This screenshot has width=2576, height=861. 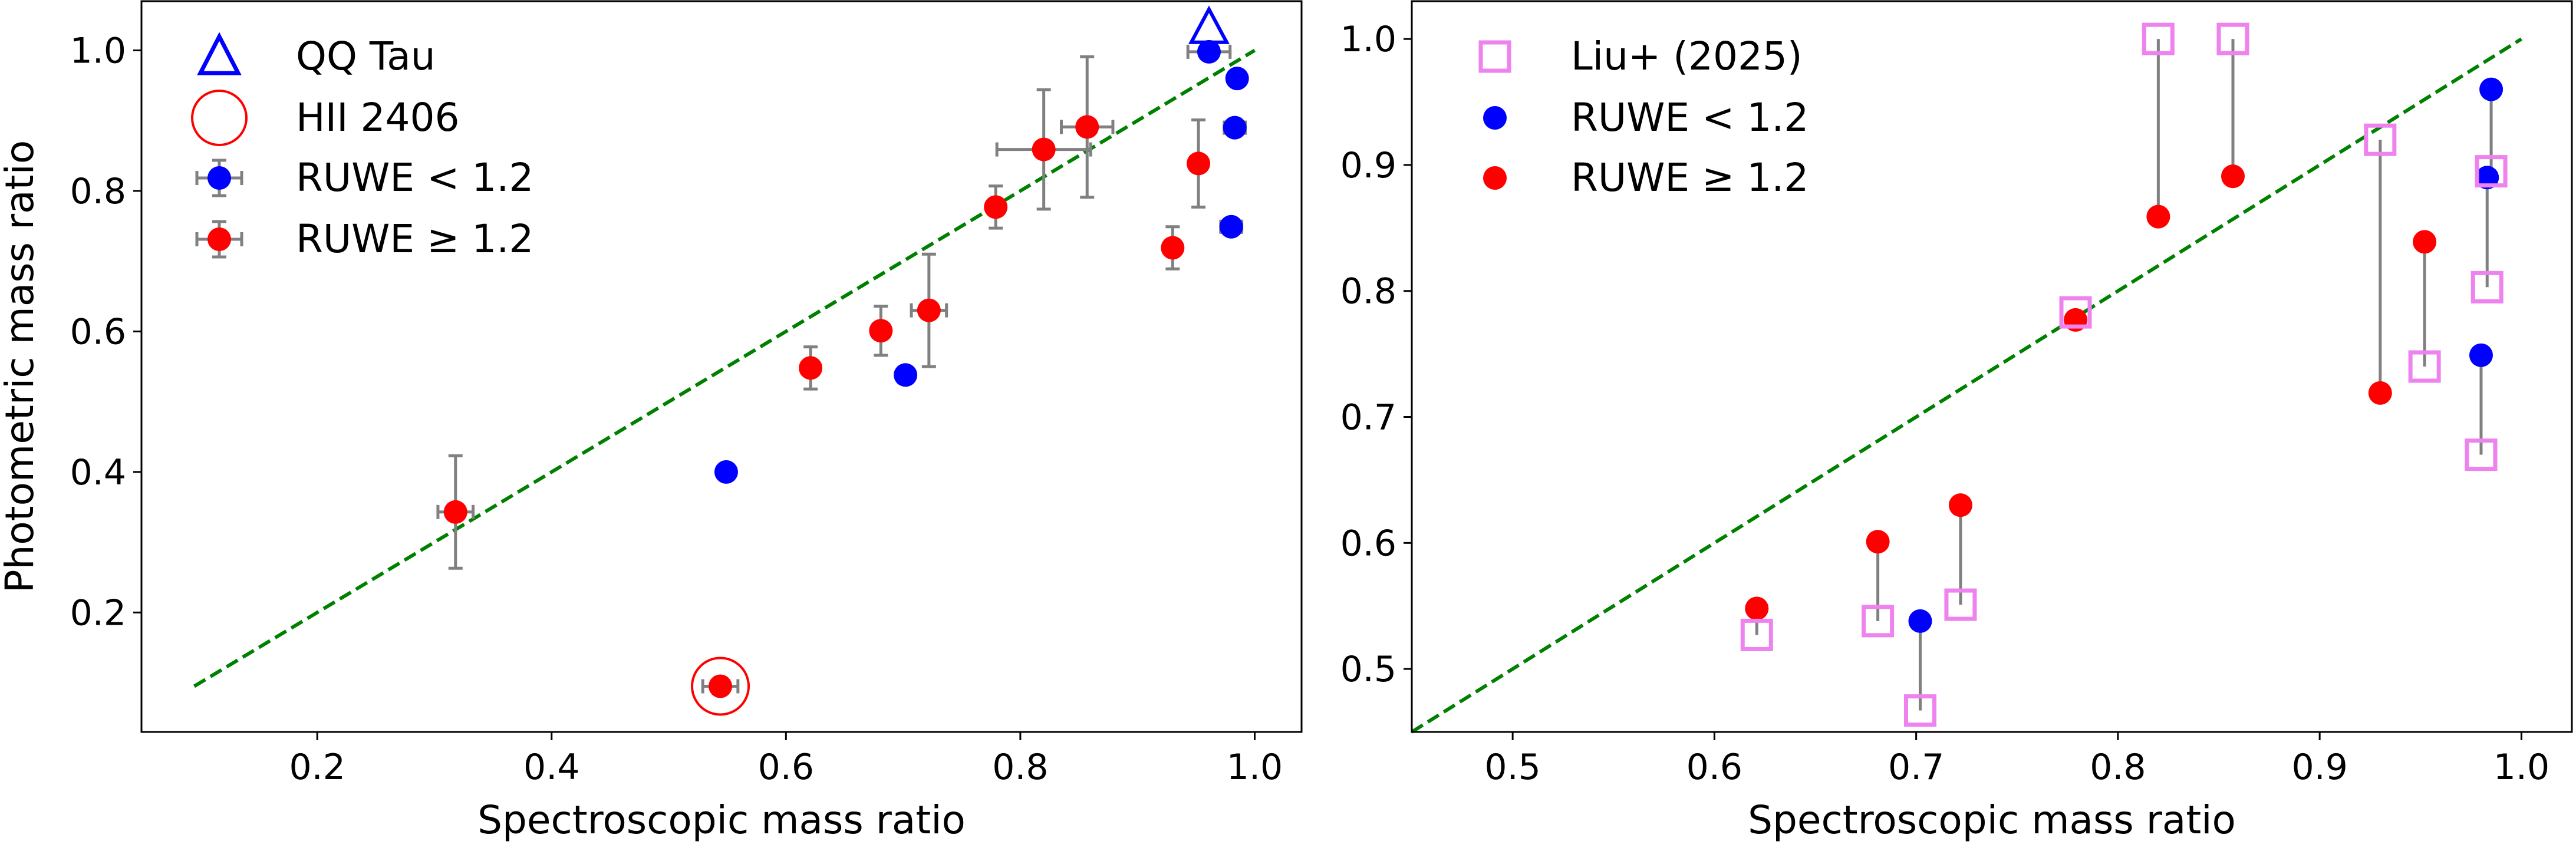 I want to click on left-y-axis-label: Photometric mass ratio, so click(x=21, y=366).